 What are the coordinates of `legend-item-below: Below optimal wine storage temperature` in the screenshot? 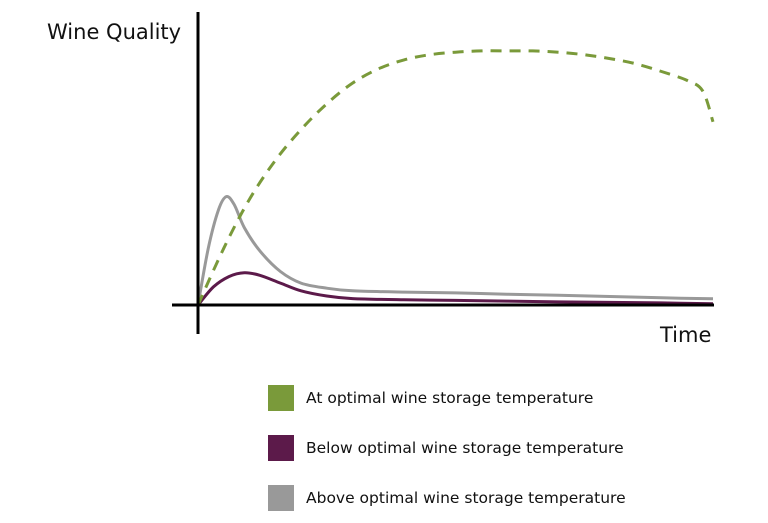 It's located at (447, 448).